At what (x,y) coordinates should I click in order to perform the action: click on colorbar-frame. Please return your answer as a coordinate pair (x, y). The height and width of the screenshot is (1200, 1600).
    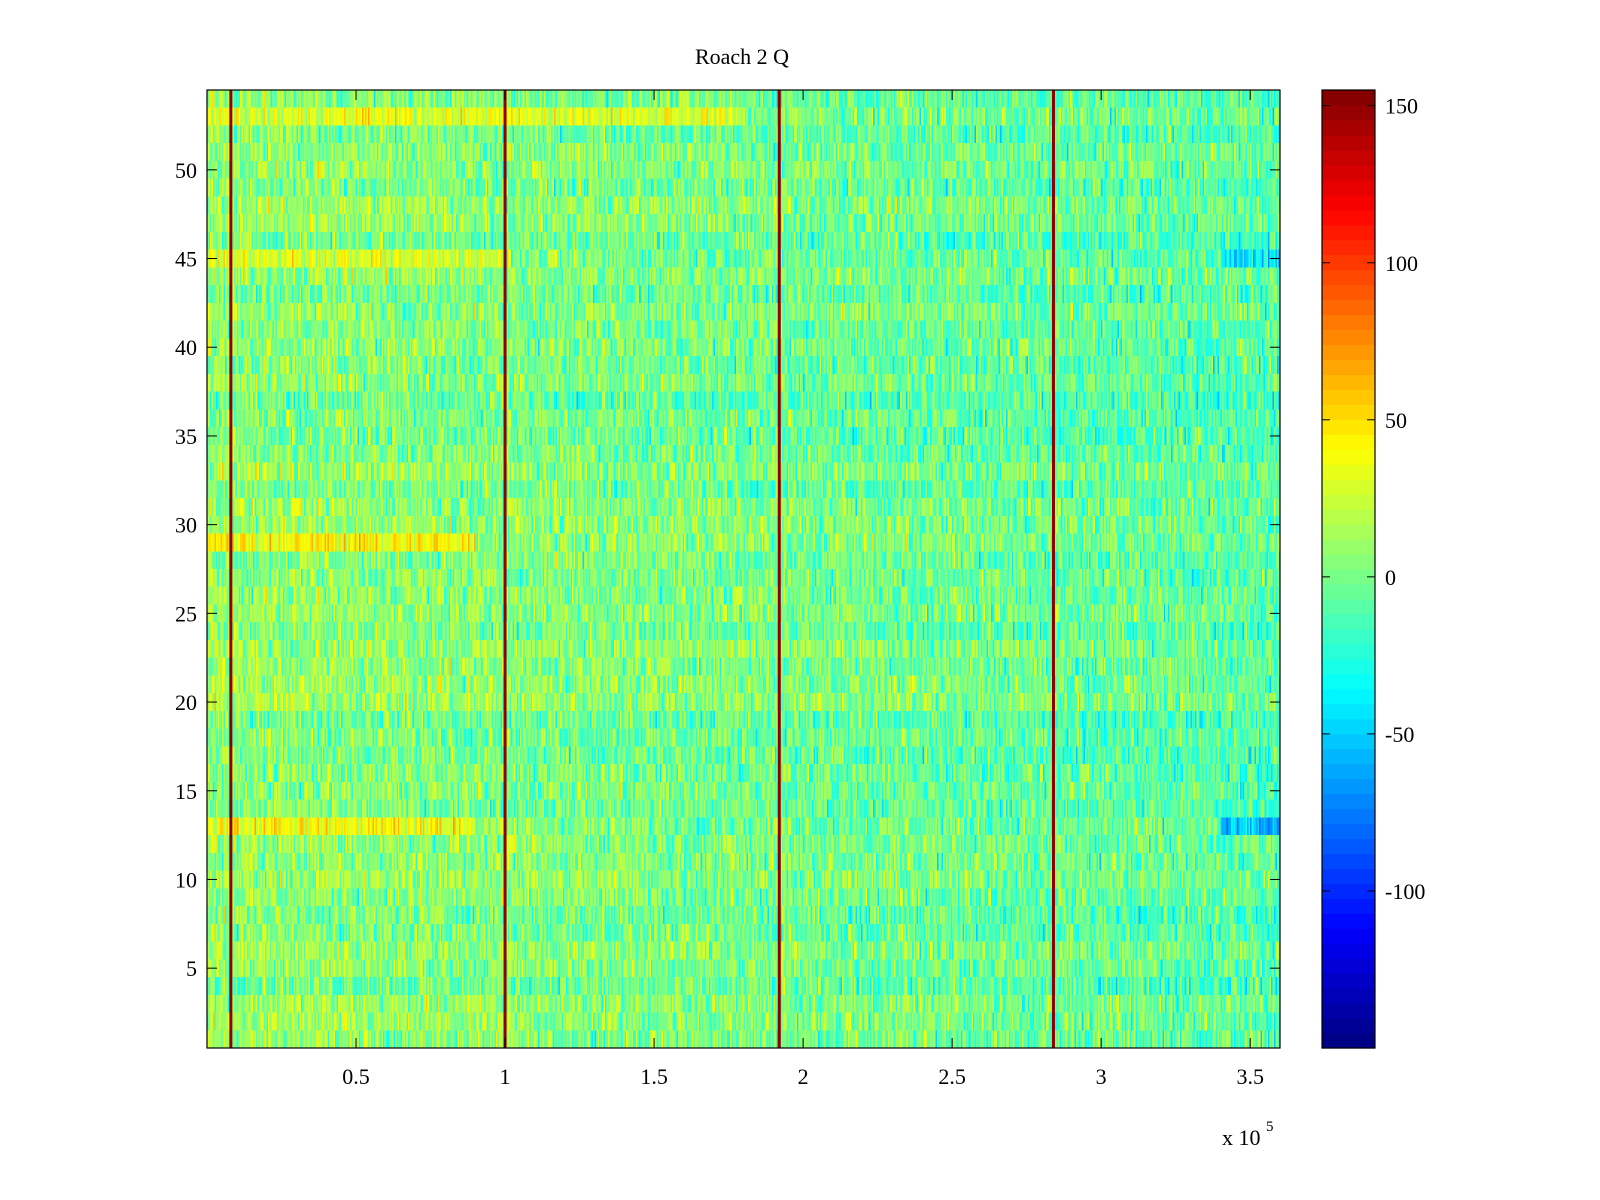
    Looking at the image, I should click on (1348, 569).